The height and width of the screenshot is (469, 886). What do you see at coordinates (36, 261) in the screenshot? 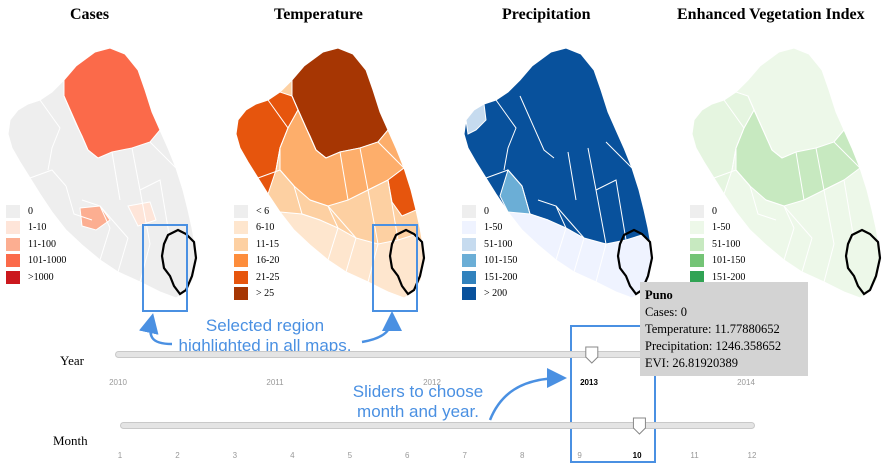
I see `legend-row: 101-1000` at bounding box center [36, 261].